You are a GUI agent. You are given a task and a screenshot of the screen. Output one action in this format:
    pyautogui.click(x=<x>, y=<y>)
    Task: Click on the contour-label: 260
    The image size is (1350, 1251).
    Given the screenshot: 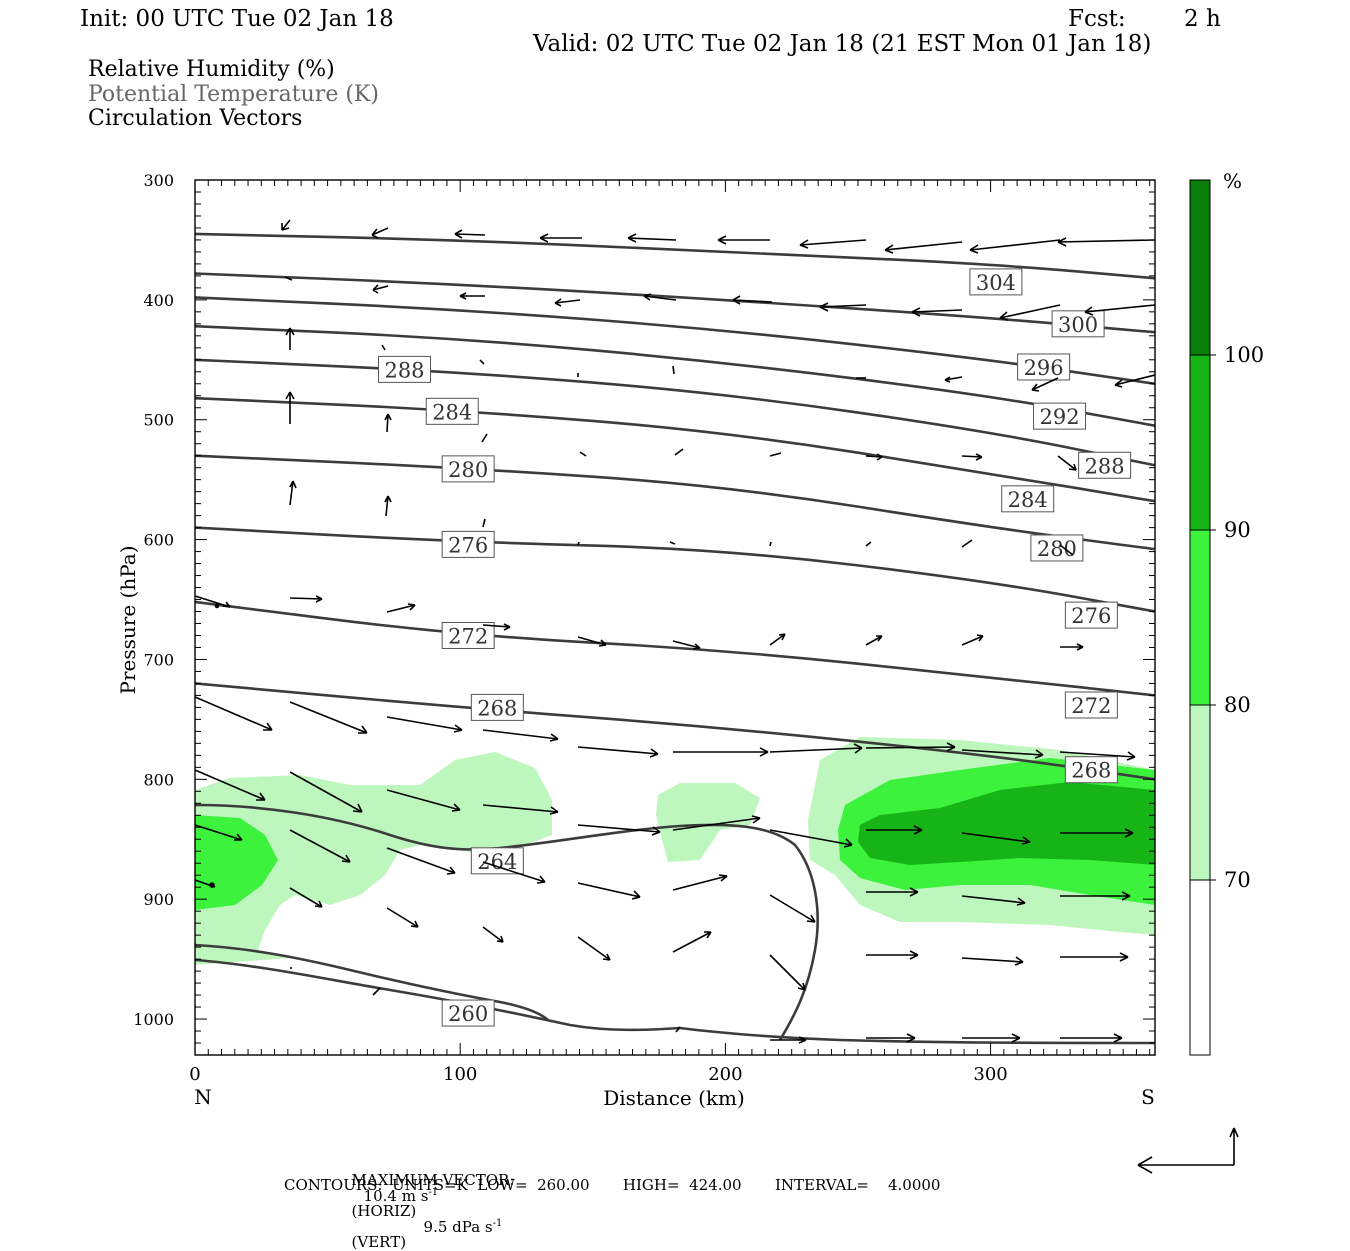 What is the action you would take?
    pyautogui.click(x=468, y=1014)
    